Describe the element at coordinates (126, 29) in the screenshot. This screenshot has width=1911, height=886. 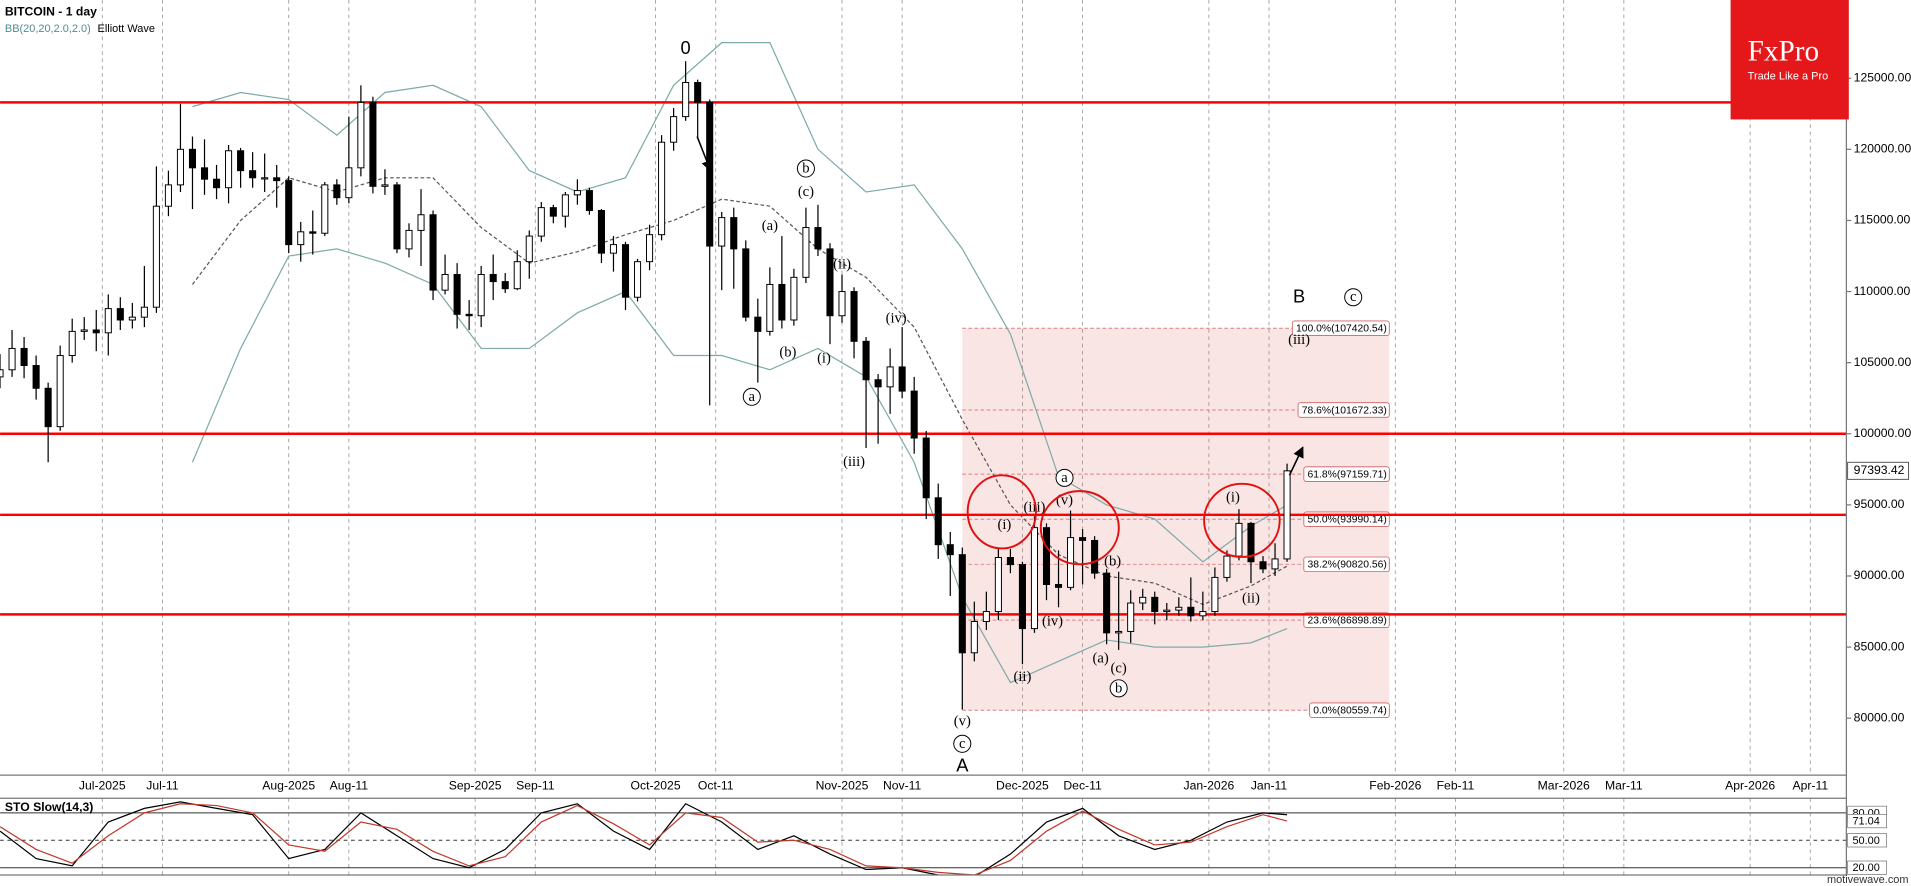
I see `indicator-label: Elliott Wave` at that location.